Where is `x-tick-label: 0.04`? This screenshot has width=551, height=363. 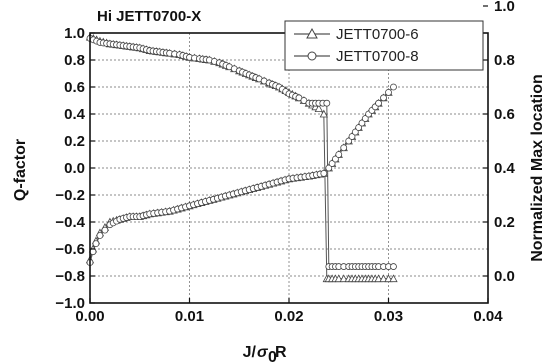
x-tick-label: 0.04 is located at coordinates (488, 316).